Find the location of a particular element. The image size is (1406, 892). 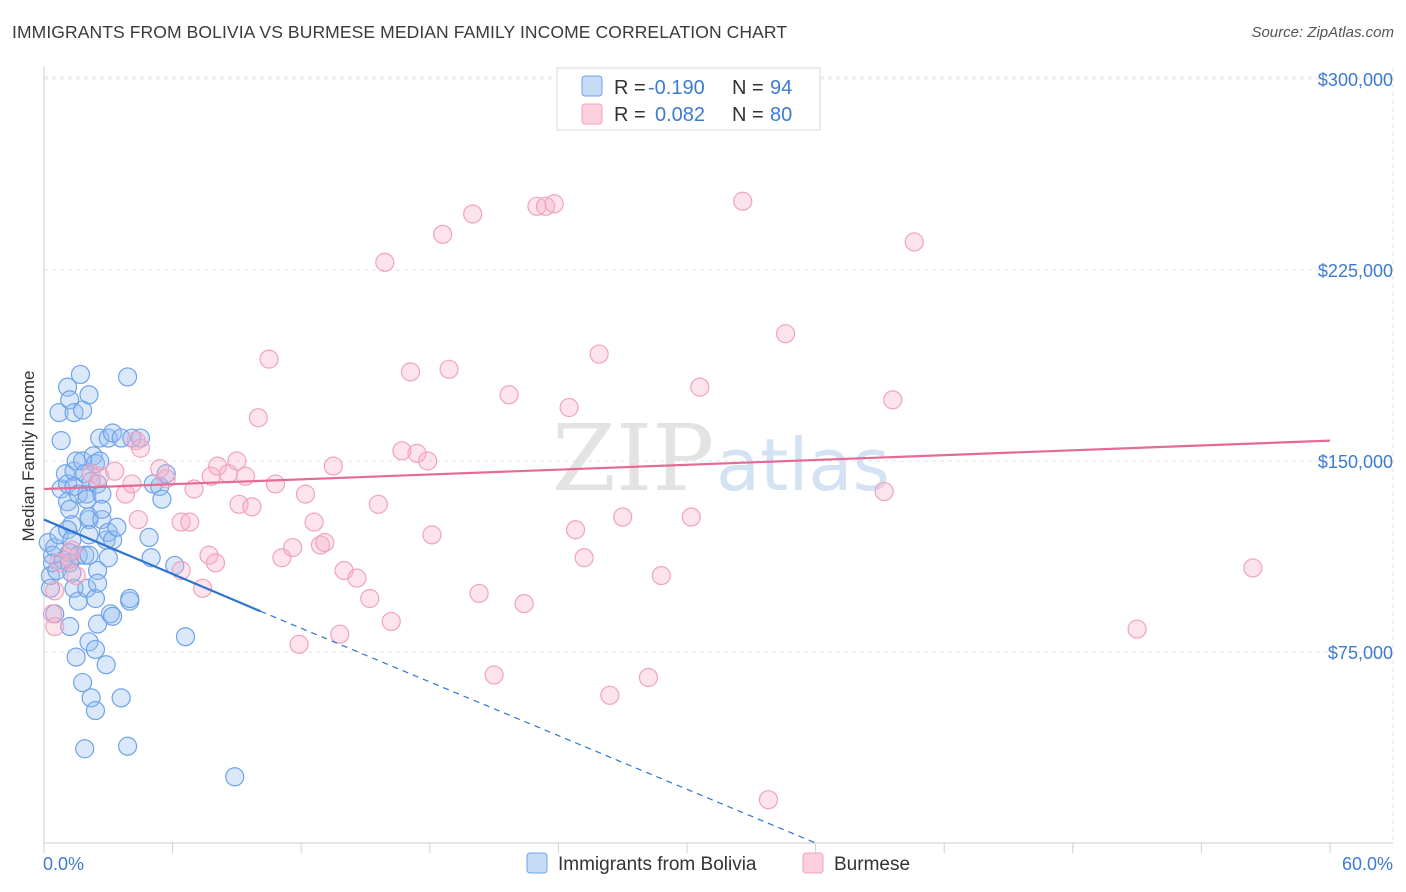

series-swatch-burmese is located at coordinates (813, 863).